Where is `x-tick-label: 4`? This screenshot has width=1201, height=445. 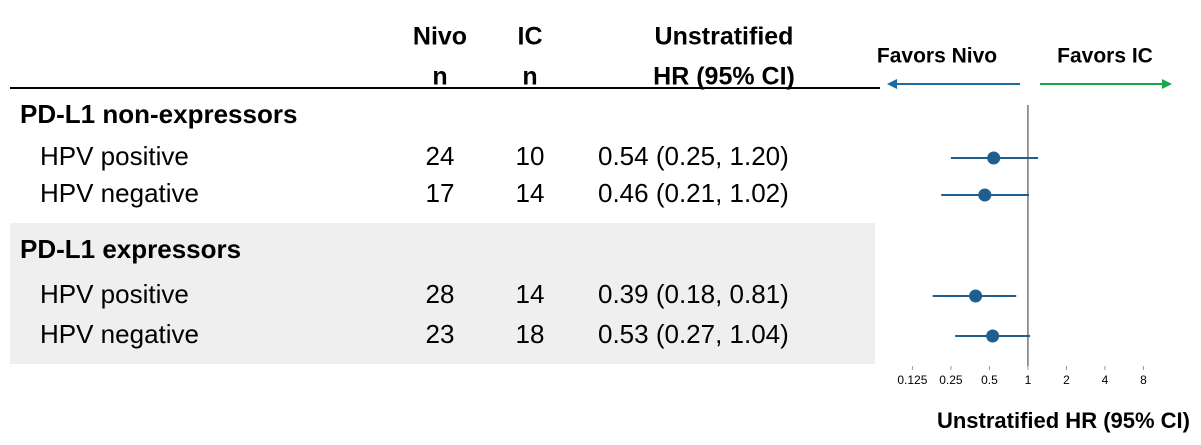 x-tick-label: 4 is located at coordinates (1105, 380).